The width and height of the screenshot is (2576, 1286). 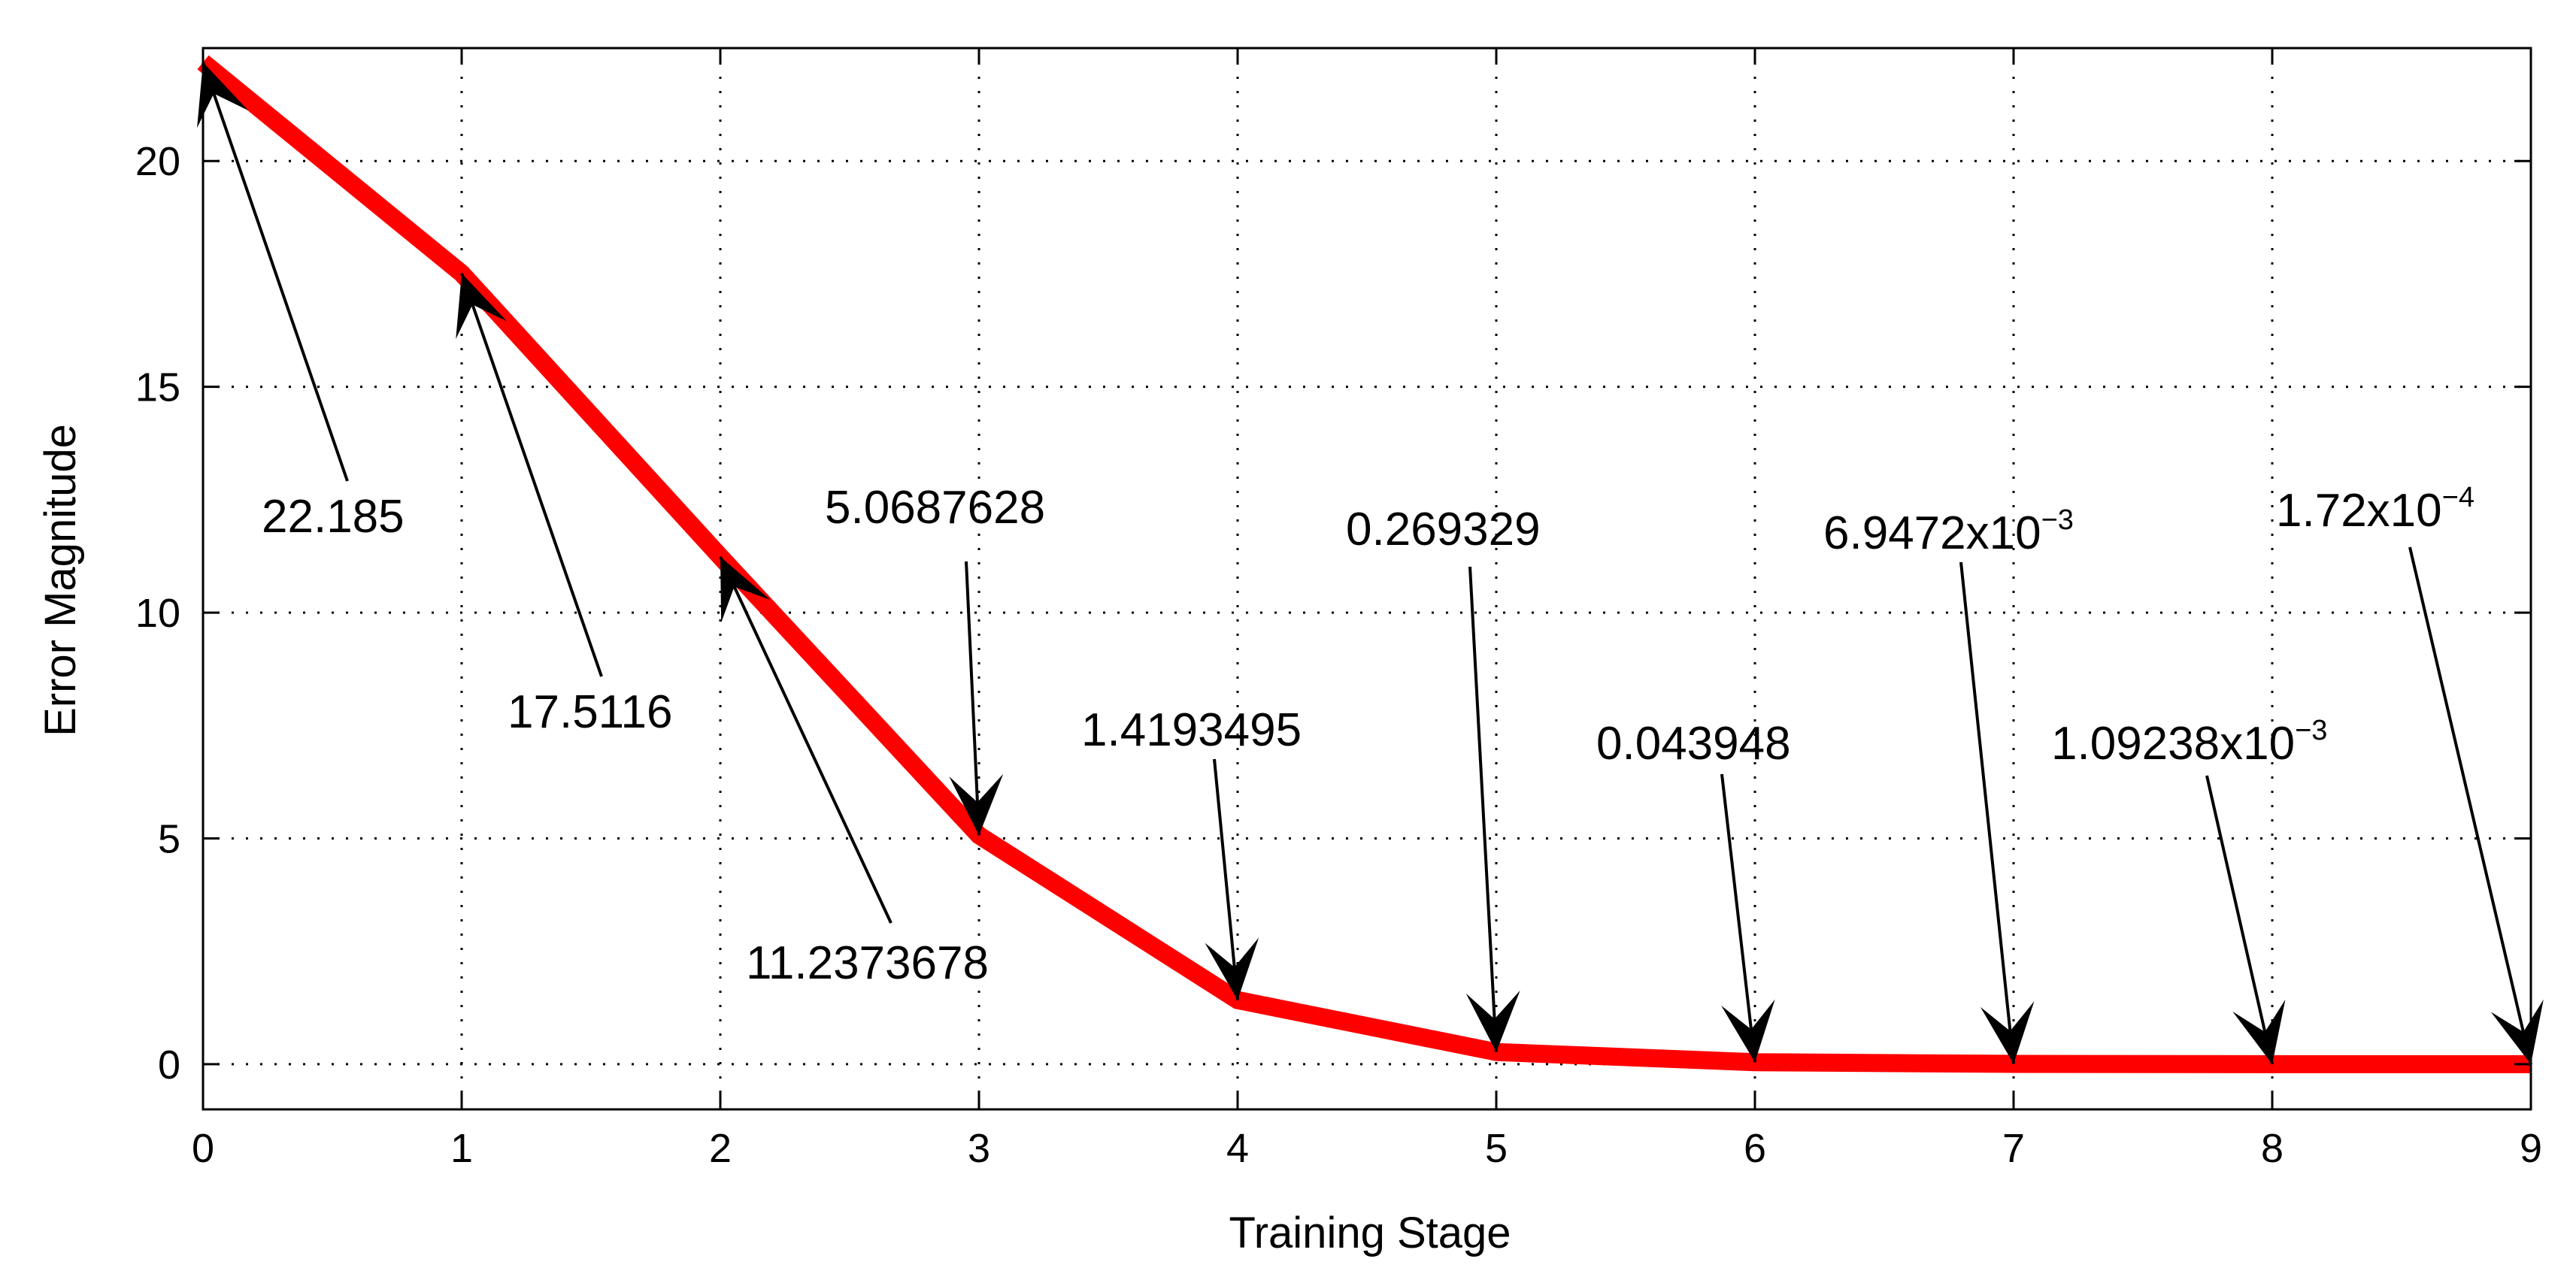 I want to click on y-tick-label: 15, so click(x=157, y=388).